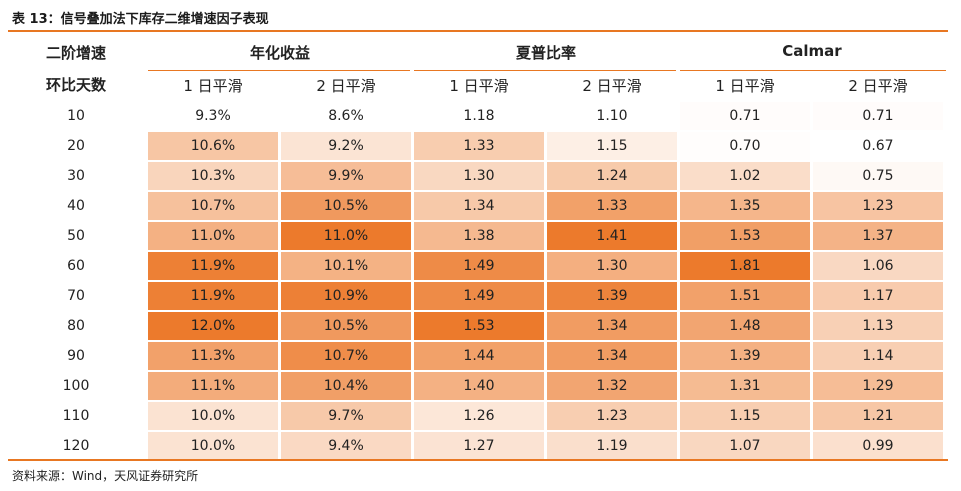 The width and height of the screenshot is (961, 491). Describe the element at coordinates (346, 266) in the screenshot. I see `value-cell: 10.1%` at that location.